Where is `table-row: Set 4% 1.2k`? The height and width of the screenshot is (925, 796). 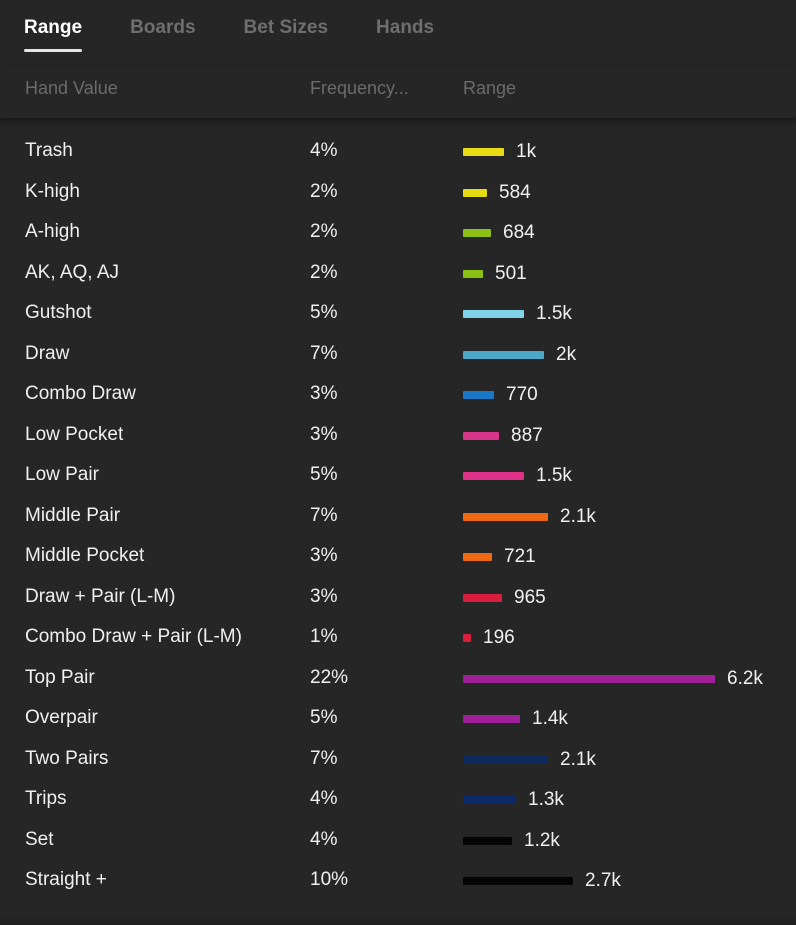 table-row: Set 4% 1.2k is located at coordinates (398, 841).